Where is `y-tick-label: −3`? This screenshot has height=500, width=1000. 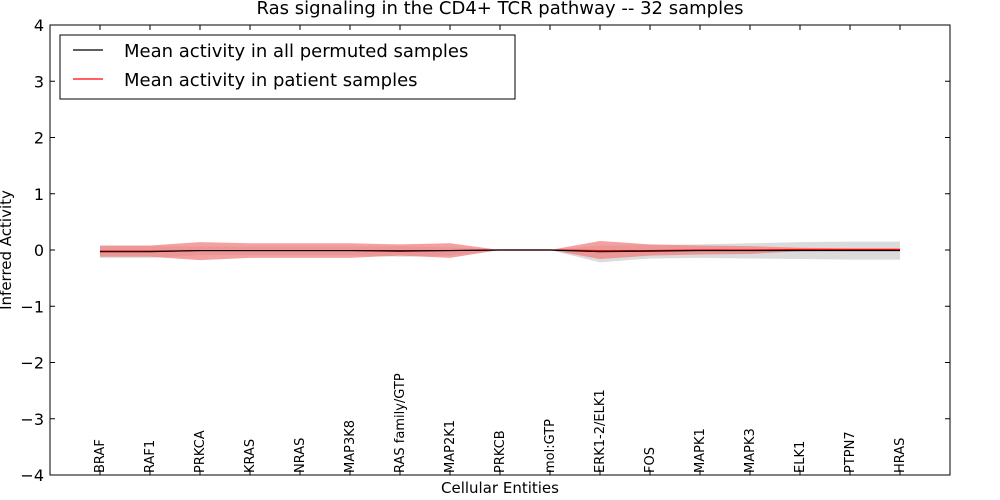
y-tick-label: −3 is located at coordinates (32, 419).